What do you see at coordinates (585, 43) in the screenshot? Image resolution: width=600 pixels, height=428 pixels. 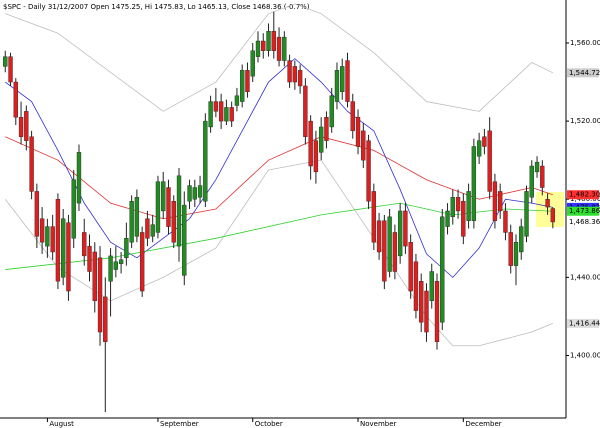 I see `y-tick-label: 1,560.00` at bounding box center [585, 43].